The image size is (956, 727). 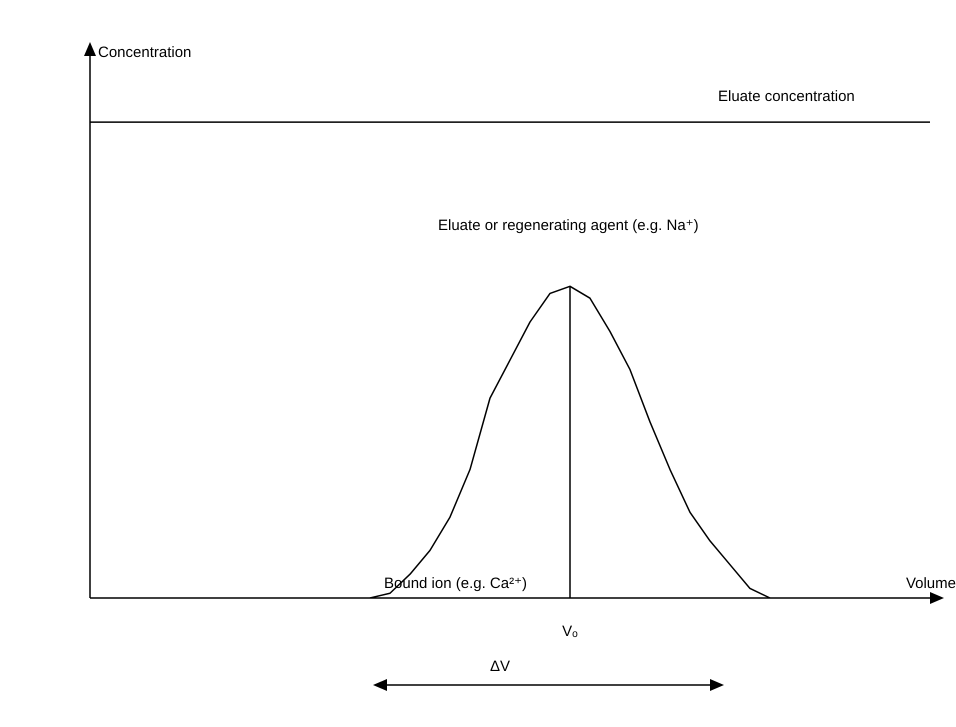 I want to click on y-axis-title: Concentration, so click(x=145, y=52).